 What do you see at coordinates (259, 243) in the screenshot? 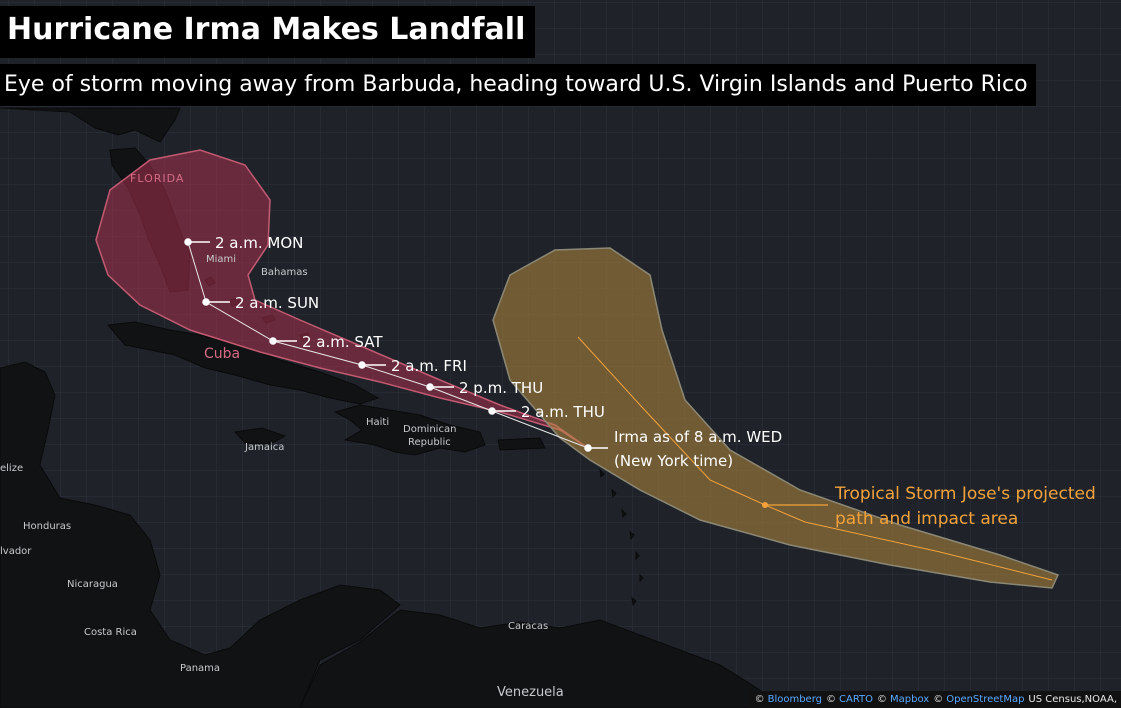
I see `irma-label-mon: 2 a.m. MON` at bounding box center [259, 243].